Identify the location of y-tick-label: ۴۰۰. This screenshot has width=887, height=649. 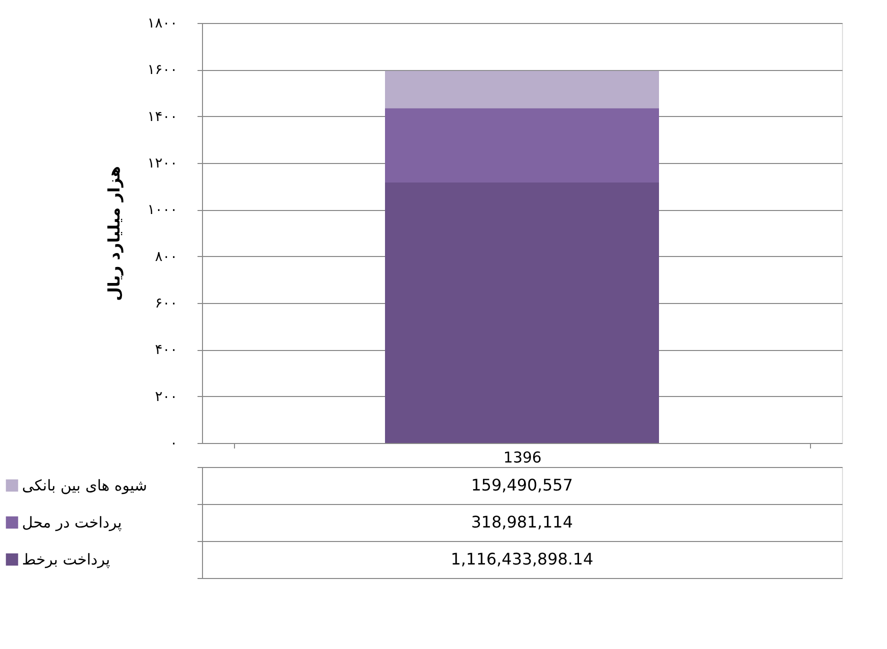
(166, 350).